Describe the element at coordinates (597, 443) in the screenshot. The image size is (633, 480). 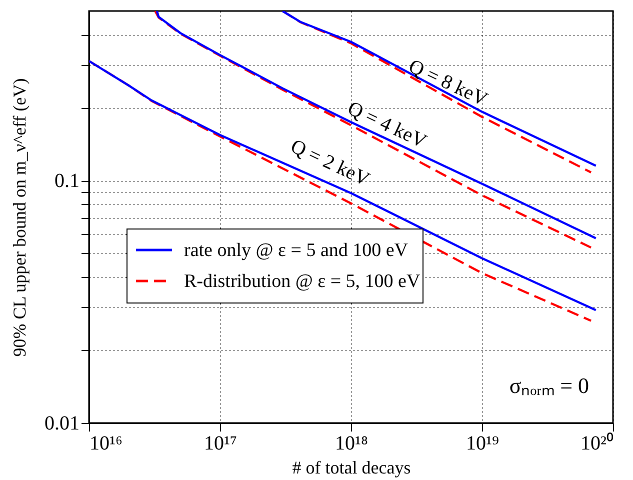
I see `x-tick-label: 10²⁰` at that location.